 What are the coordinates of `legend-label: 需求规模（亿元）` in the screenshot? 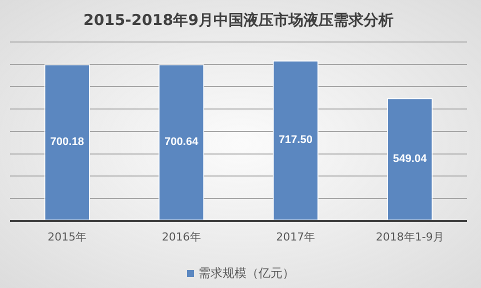 It's located at (246, 273).